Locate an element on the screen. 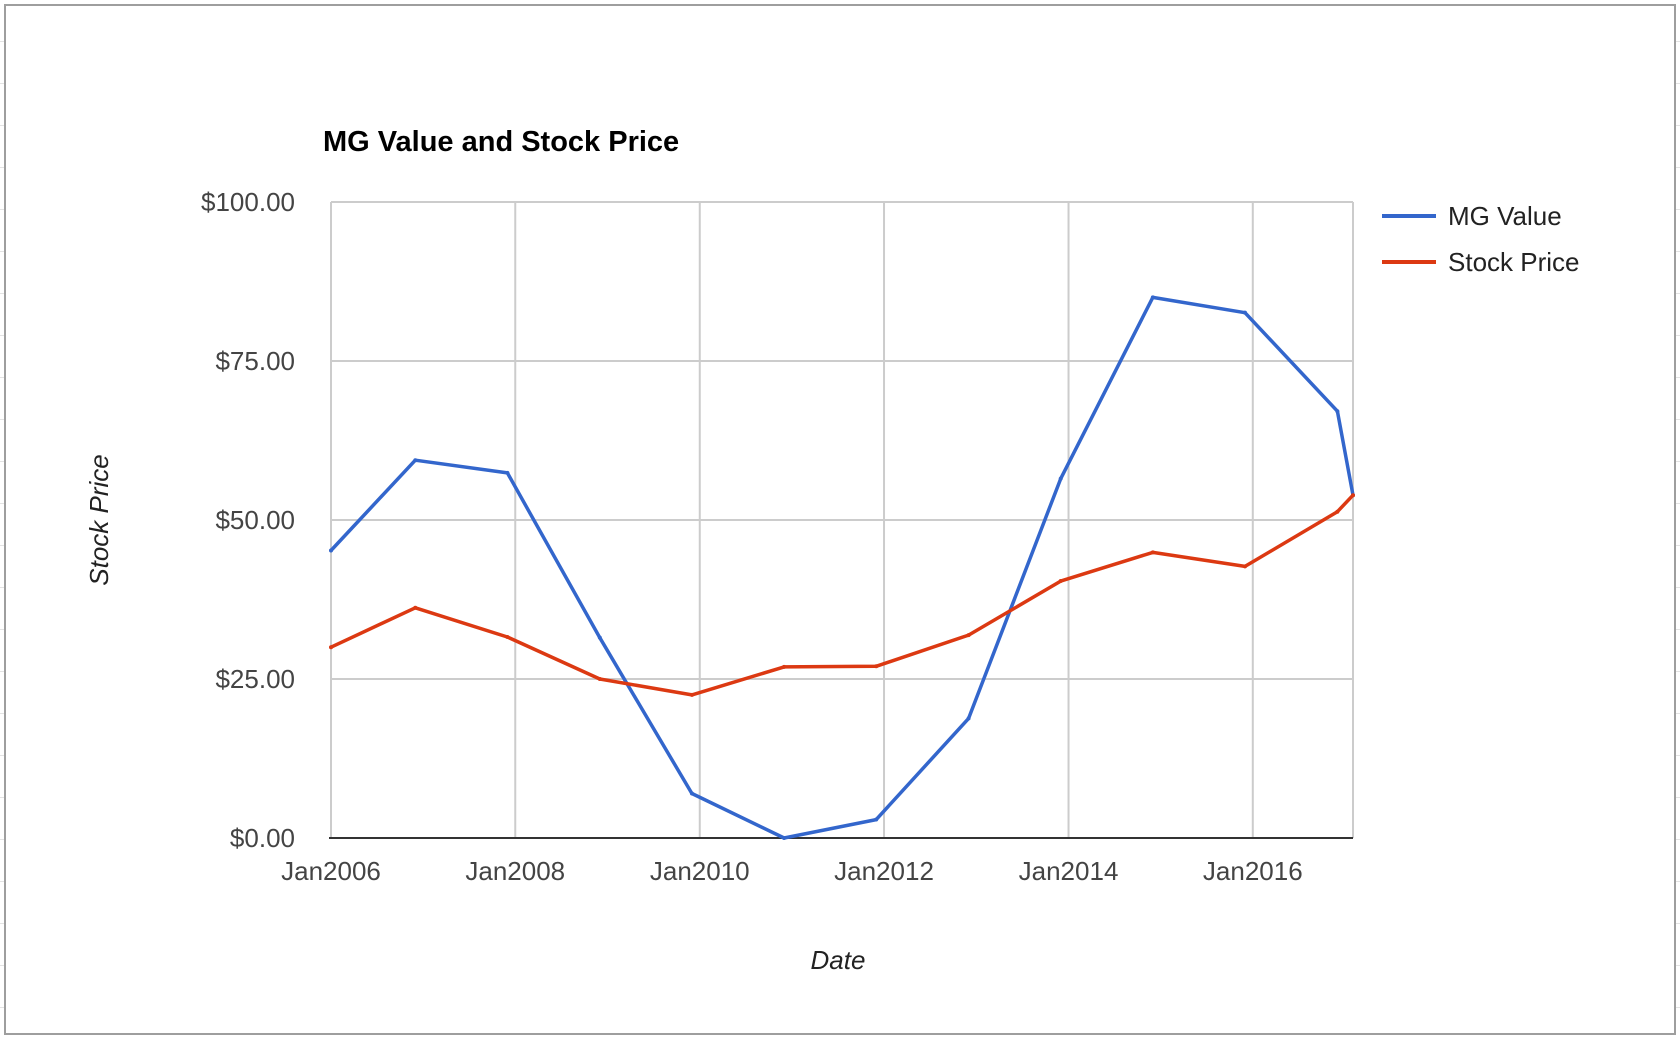  x-tick-label: Jan2006 is located at coordinates (331, 871).